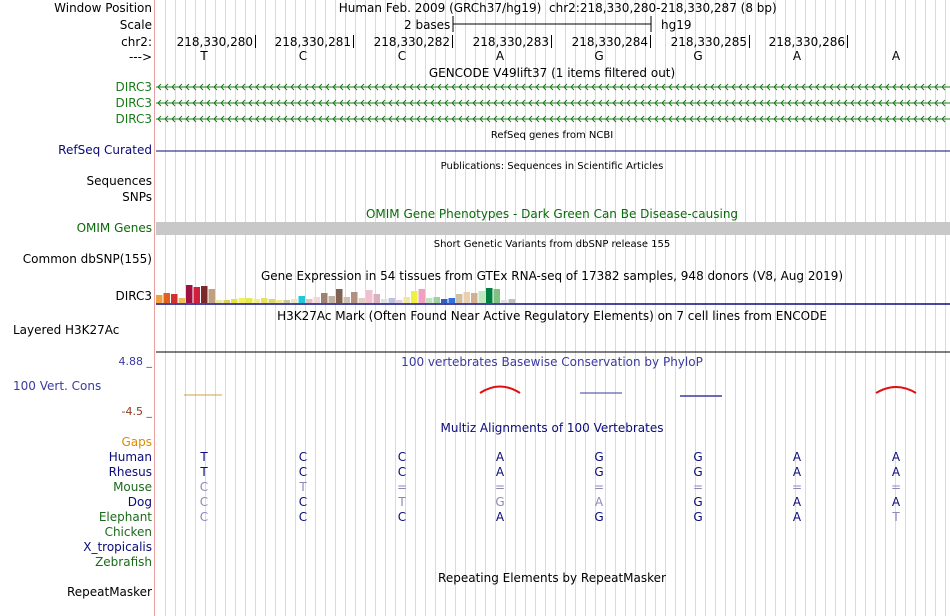  Describe the element at coordinates (57, 386) in the screenshot. I see `phylop-track-label: 100 Vert. Cons` at that location.